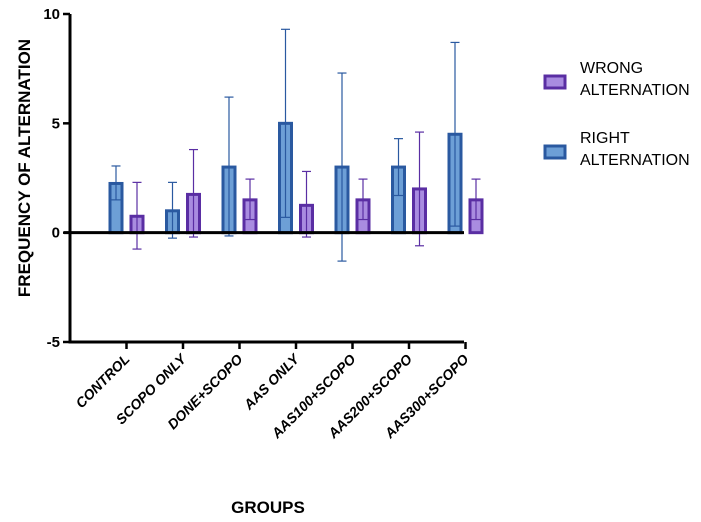  I want to click on legend: WRONG ALTERNATION RIGHT ALTERNATION, so click(616, 114).